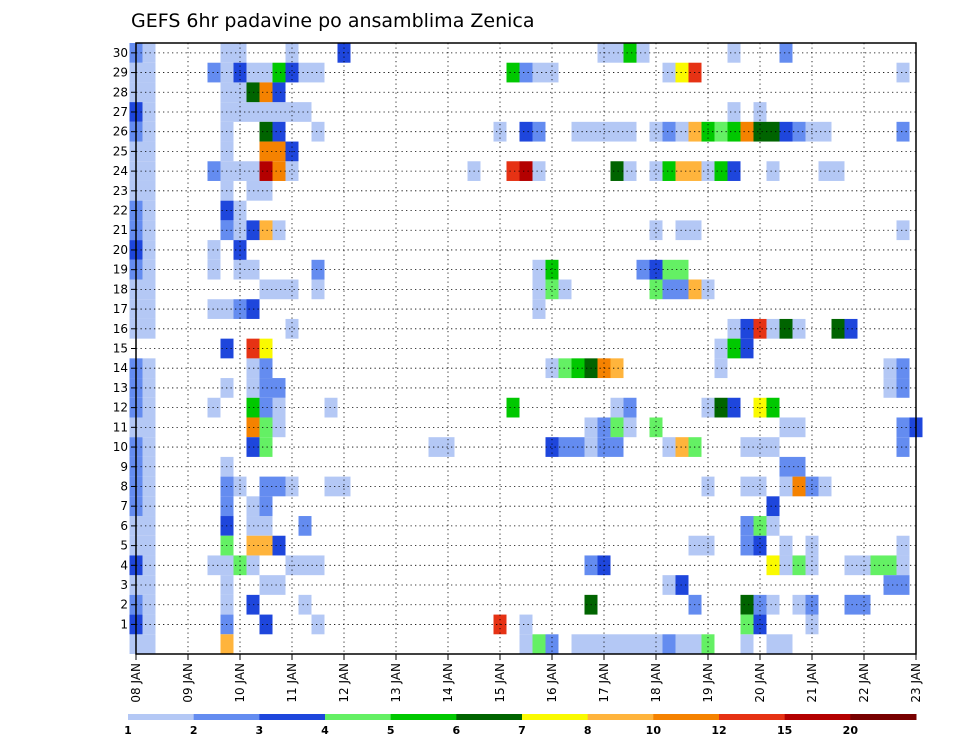 The image size is (960, 742). I want to click on y-tick-label: 8, so click(124, 486).